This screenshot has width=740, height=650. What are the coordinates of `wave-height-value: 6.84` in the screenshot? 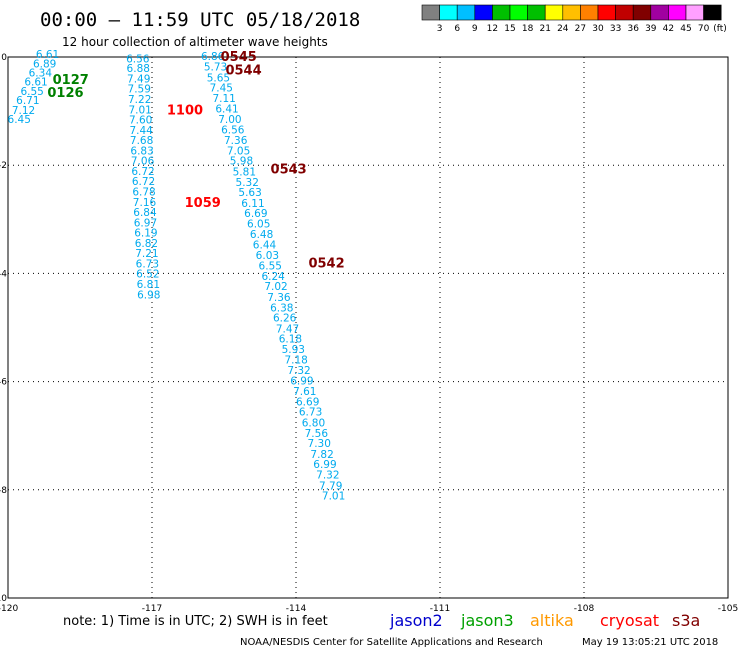 It's located at (145, 213).